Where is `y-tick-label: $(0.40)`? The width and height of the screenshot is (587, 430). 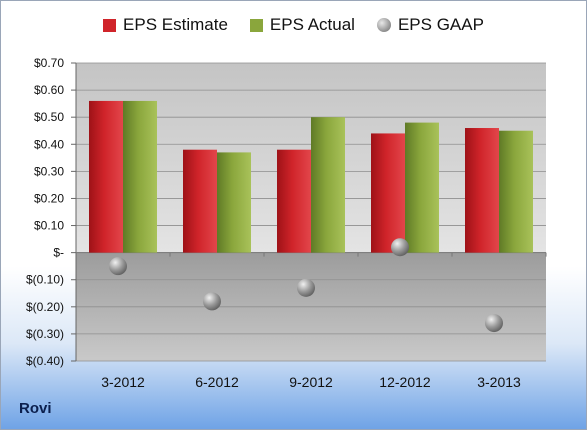
y-tick-label: $(0.40) is located at coordinates (45, 361).